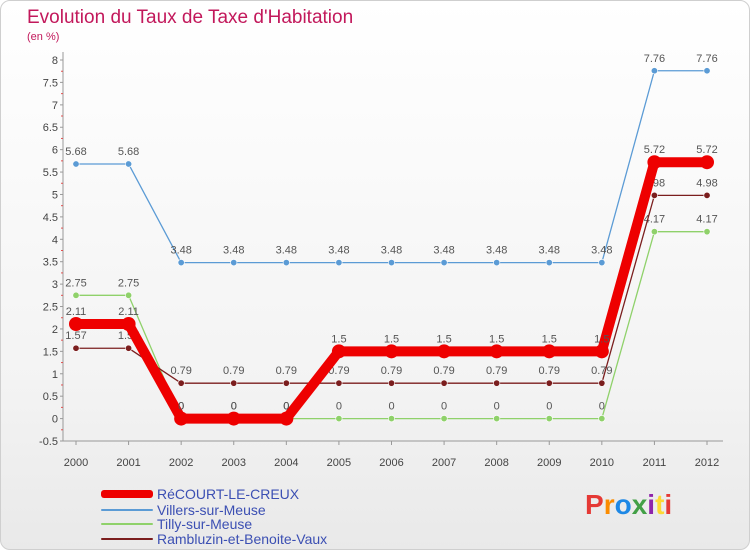  Describe the element at coordinates (55, 375) in the screenshot. I see `y-tick-label: 1` at that location.